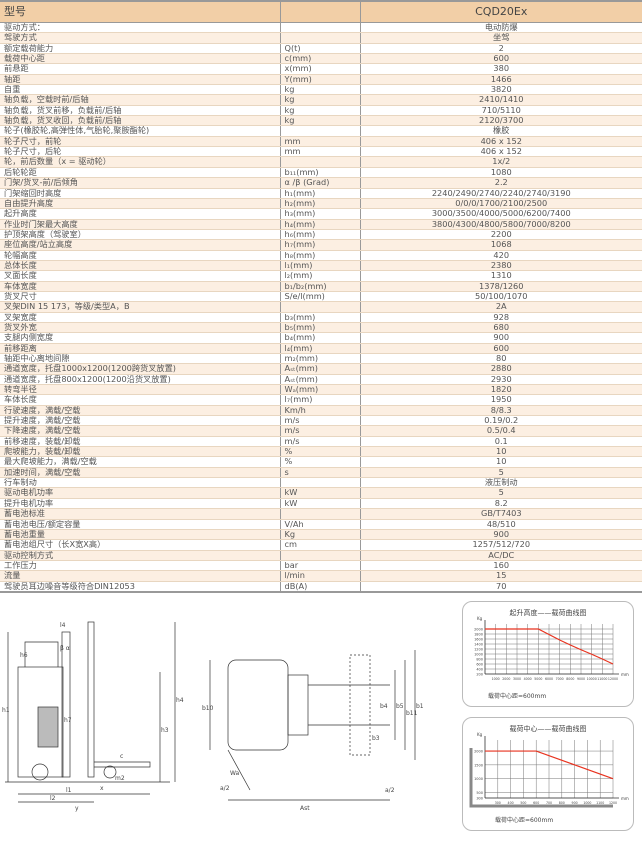  What do you see at coordinates (501, 38) in the screenshot?
I see `cell-value: 坐驾` at bounding box center [501, 38].